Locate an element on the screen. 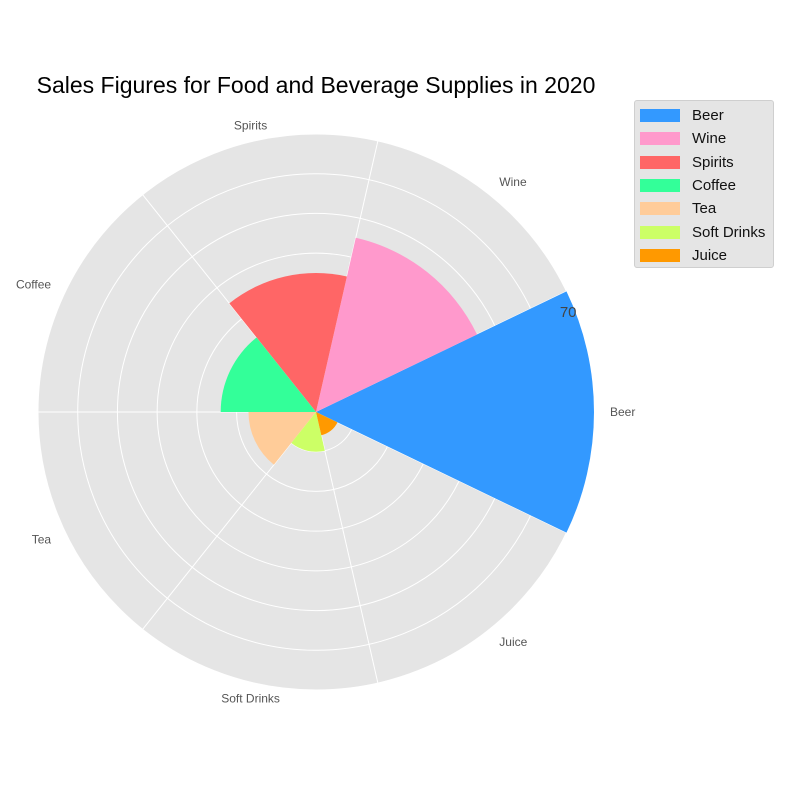 Image resolution: width=800 pixels, height=800 pixels. legend-item: Beer is located at coordinates (706, 115).